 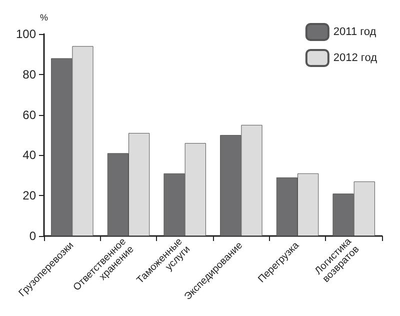 What do you see at coordinates (355, 58) in the screenshot?
I see `legend-label: 2012 год` at bounding box center [355, 58].